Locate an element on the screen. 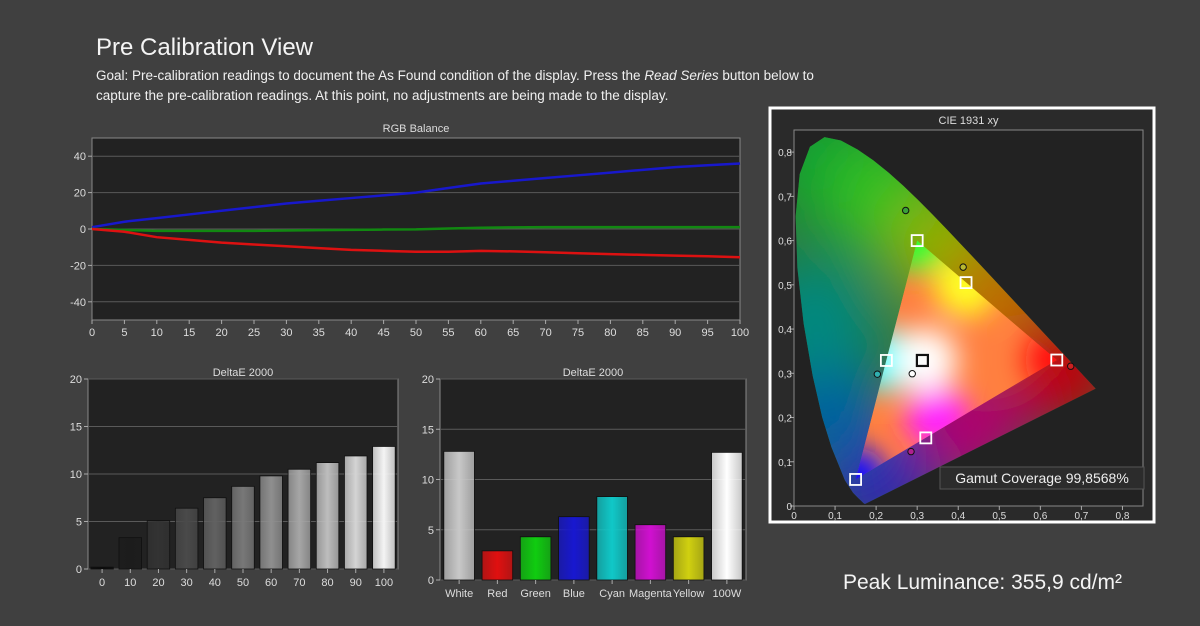  gamut-coverage-label: Gamut Coverage 99,8568% is located at coordinates (1042, 478).